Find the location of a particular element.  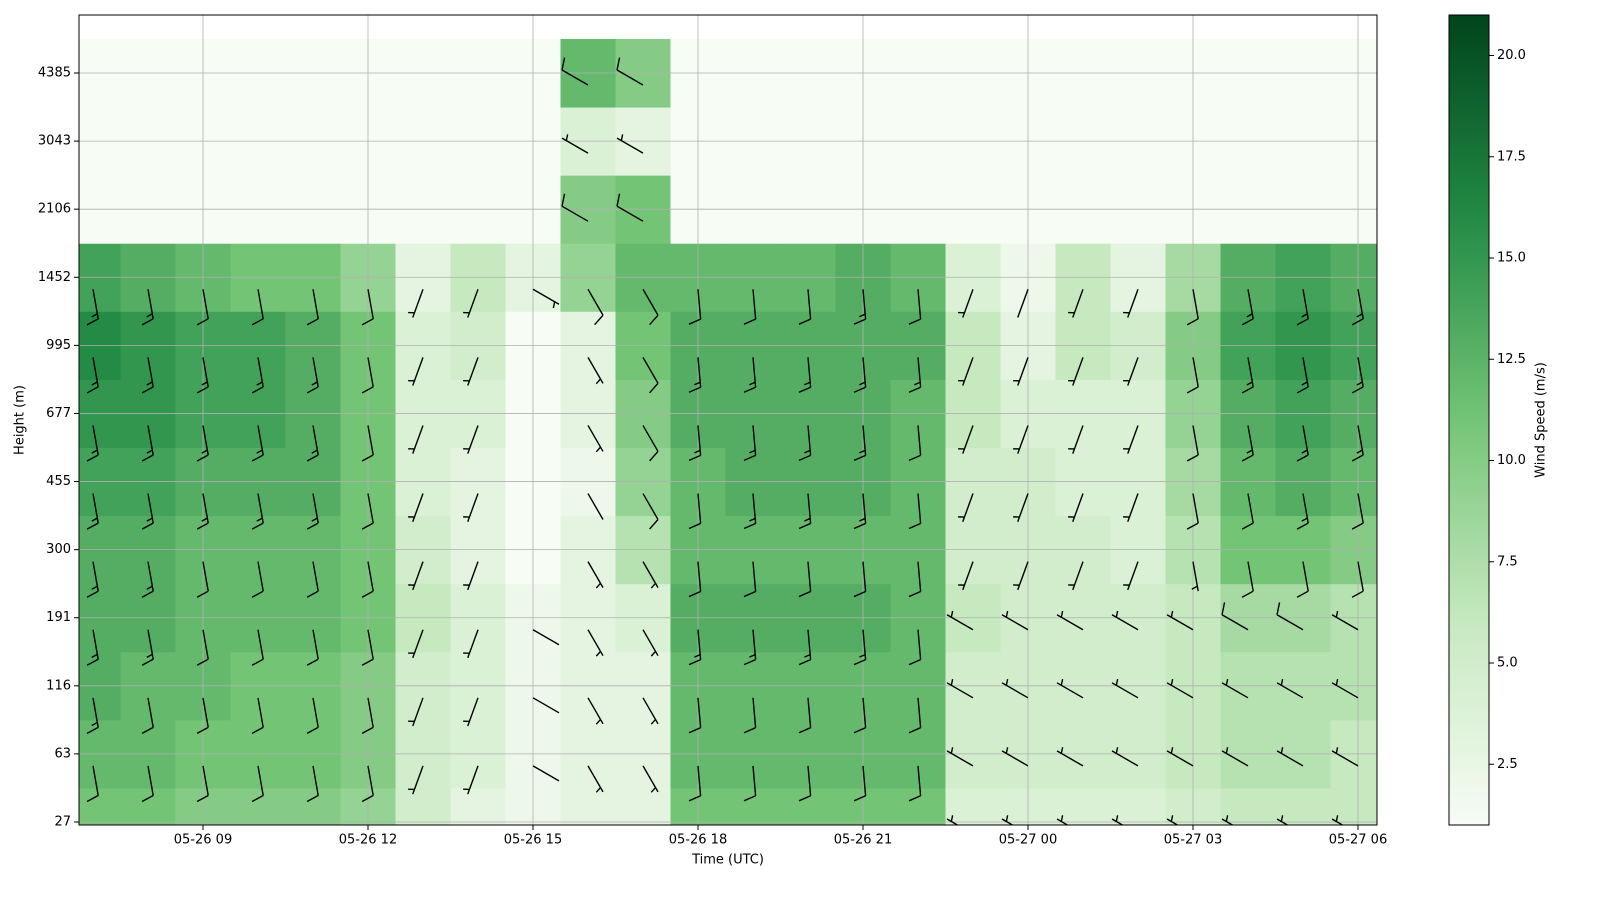

y-tick-label: 3043 is located at coordinates (54, 141).